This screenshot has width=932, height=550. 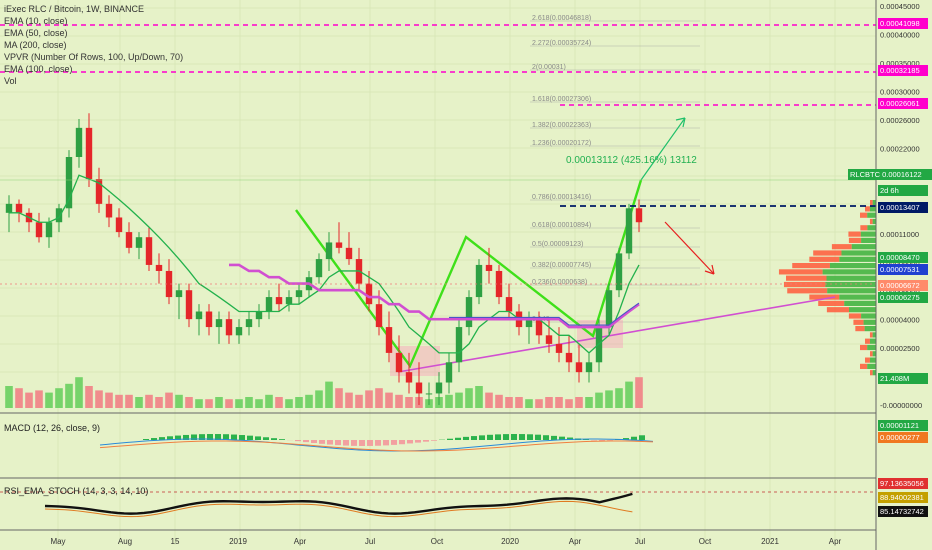 I want to click on macd-value: 0.00001121, so click(x=899, y=425).